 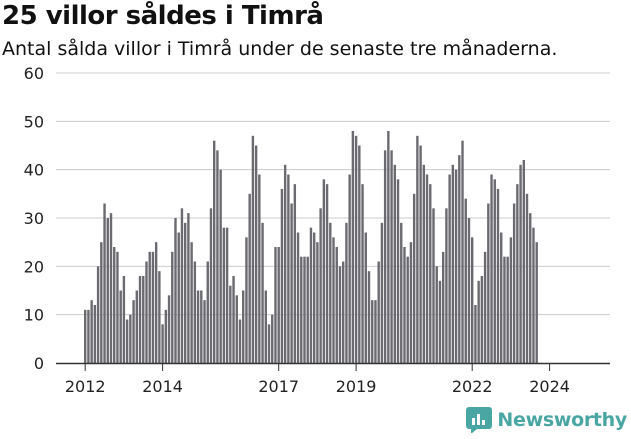 What do you see at coordinates (34, 170) in the screenshot?
I see `y-tick-label: 40` at bounding box center [34, 170].